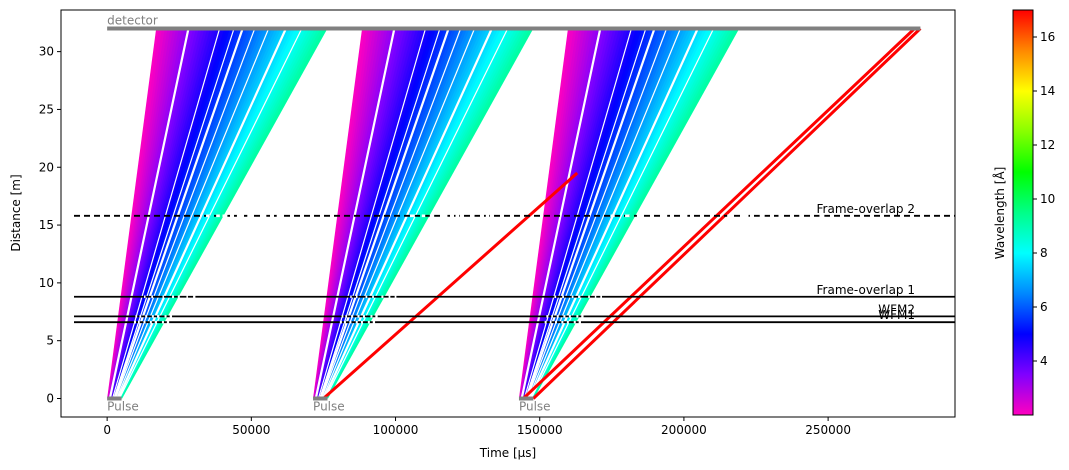 This screenshot has height=470, width=1069. Describe the element at coordinates (1044, 253) in the screenshot. I see `colorbar-tick-label: 8` at that location.